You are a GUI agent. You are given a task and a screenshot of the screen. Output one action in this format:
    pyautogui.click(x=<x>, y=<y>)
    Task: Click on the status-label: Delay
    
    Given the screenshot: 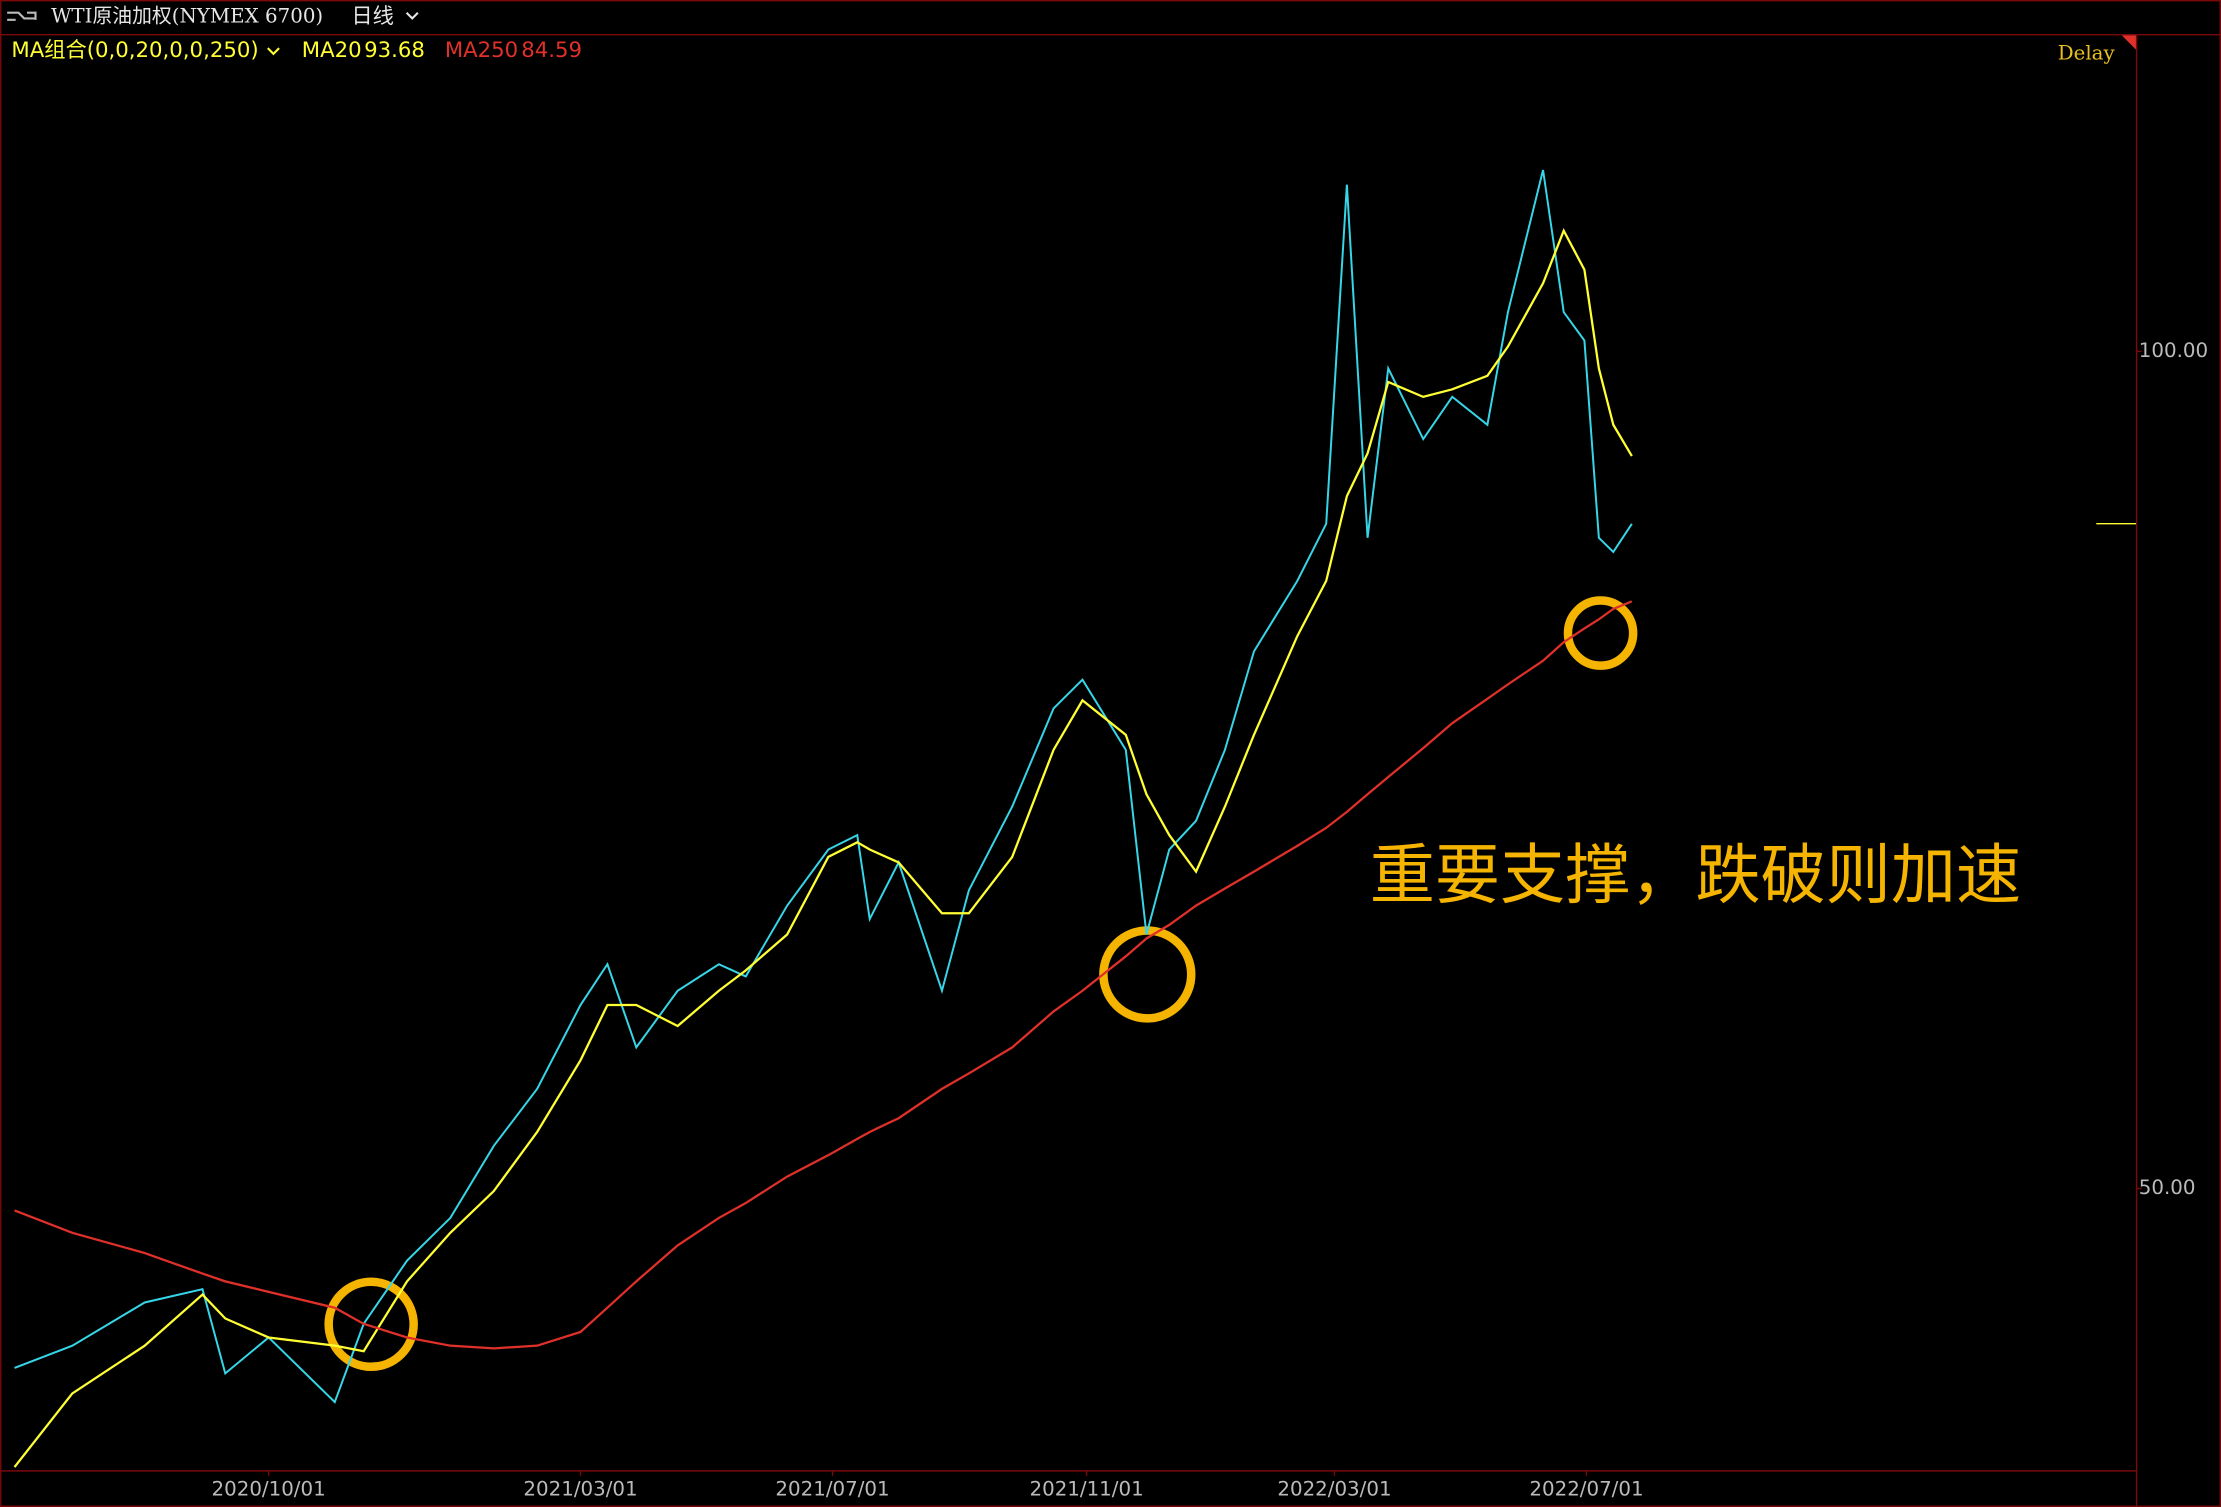 What is the action you would take?
    pyautogui.click(x=2087, y=52)
    